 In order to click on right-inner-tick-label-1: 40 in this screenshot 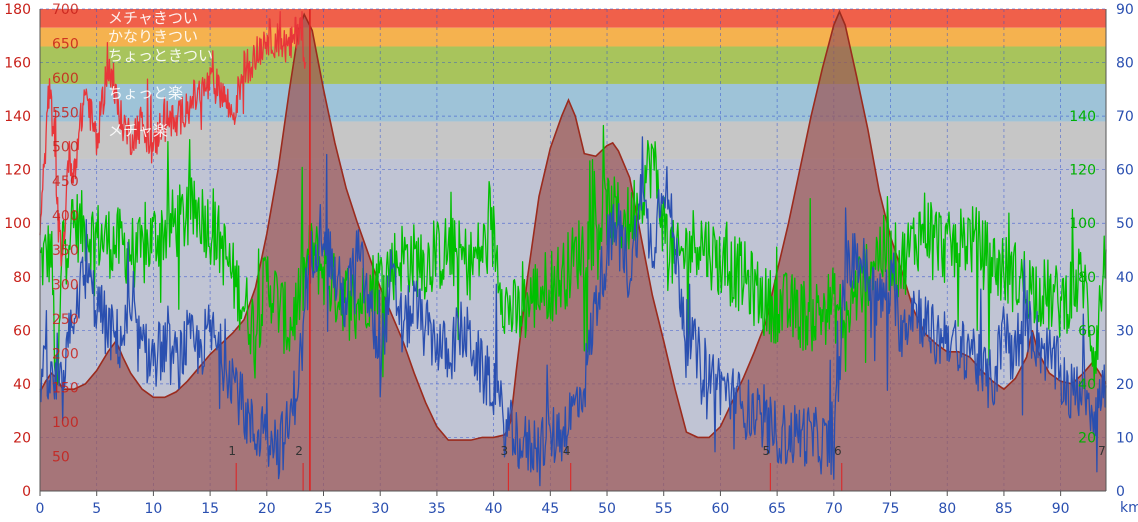, I will do `click(1087, 385)`.